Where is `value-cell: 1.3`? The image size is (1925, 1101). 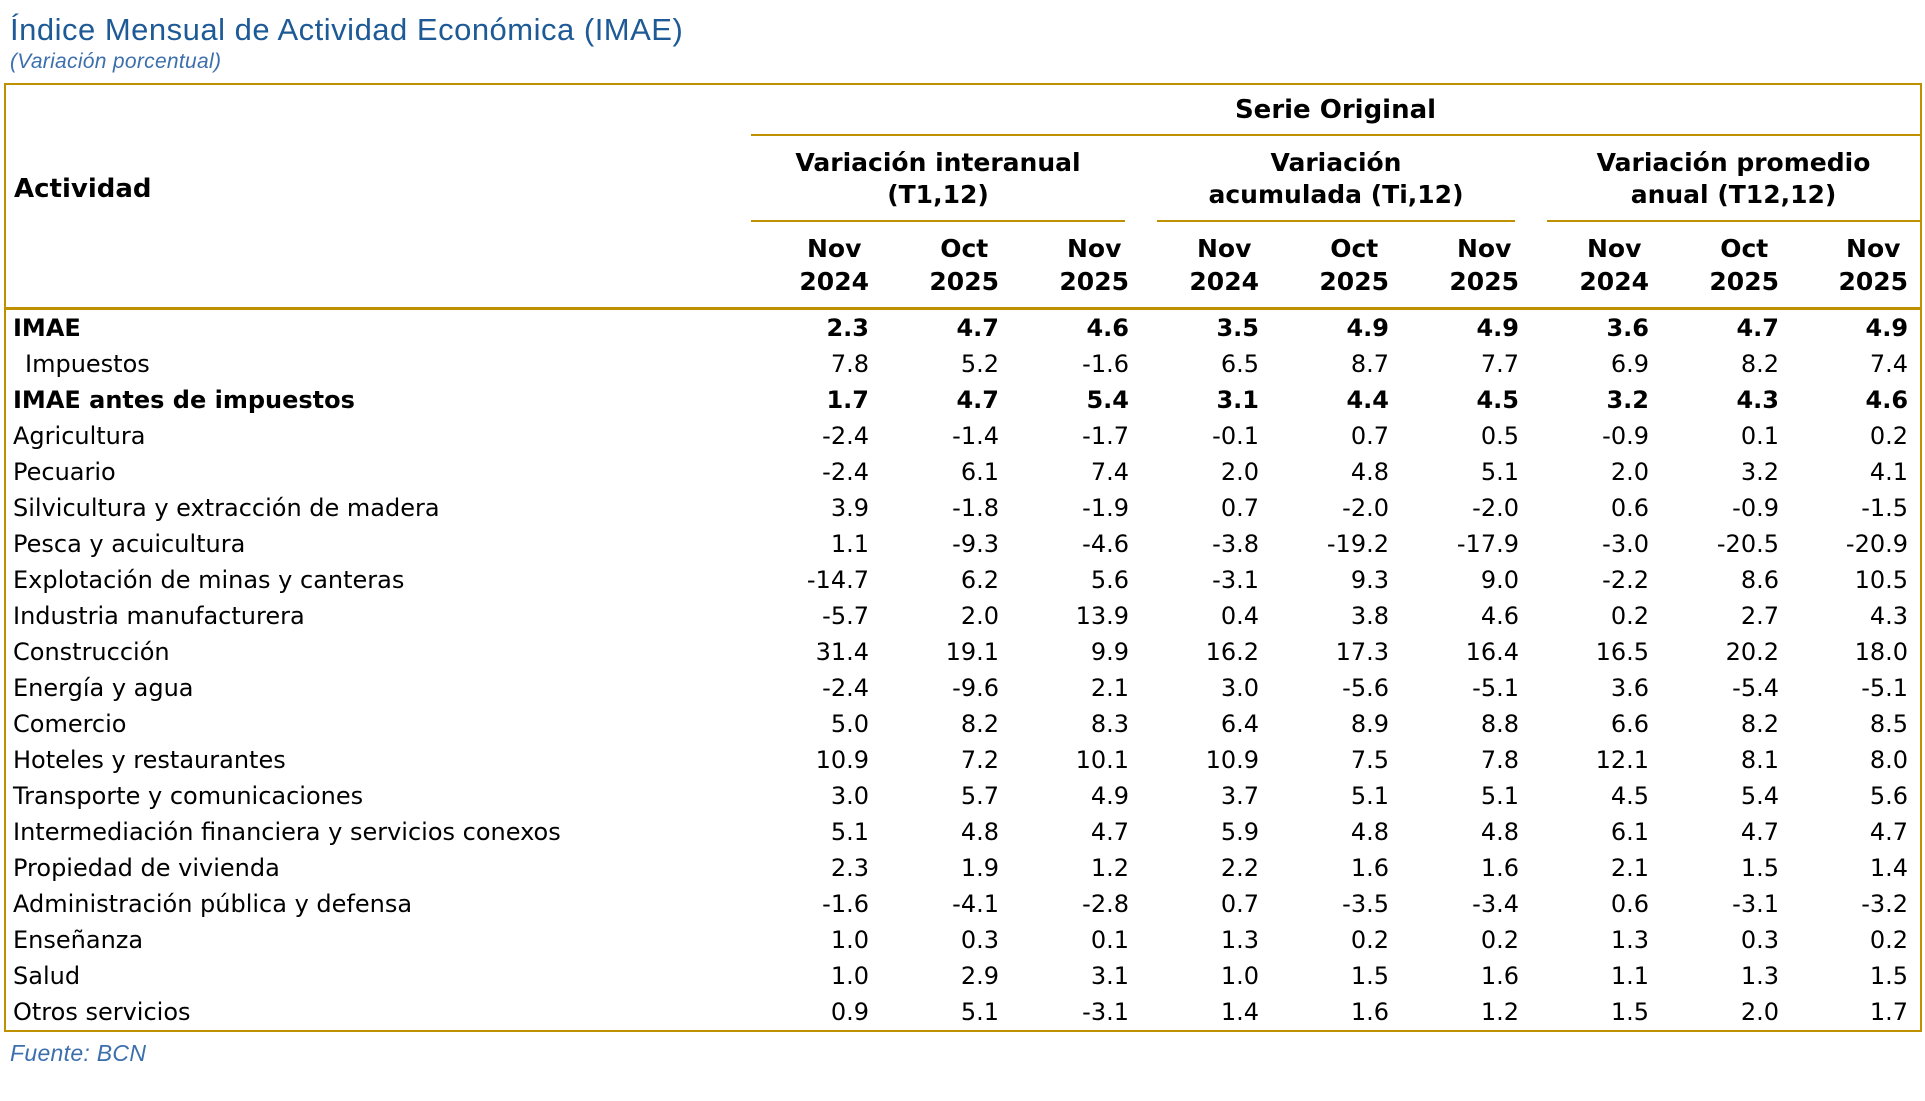 value-cell: 1.3 is located at coordinates (1759, 976).